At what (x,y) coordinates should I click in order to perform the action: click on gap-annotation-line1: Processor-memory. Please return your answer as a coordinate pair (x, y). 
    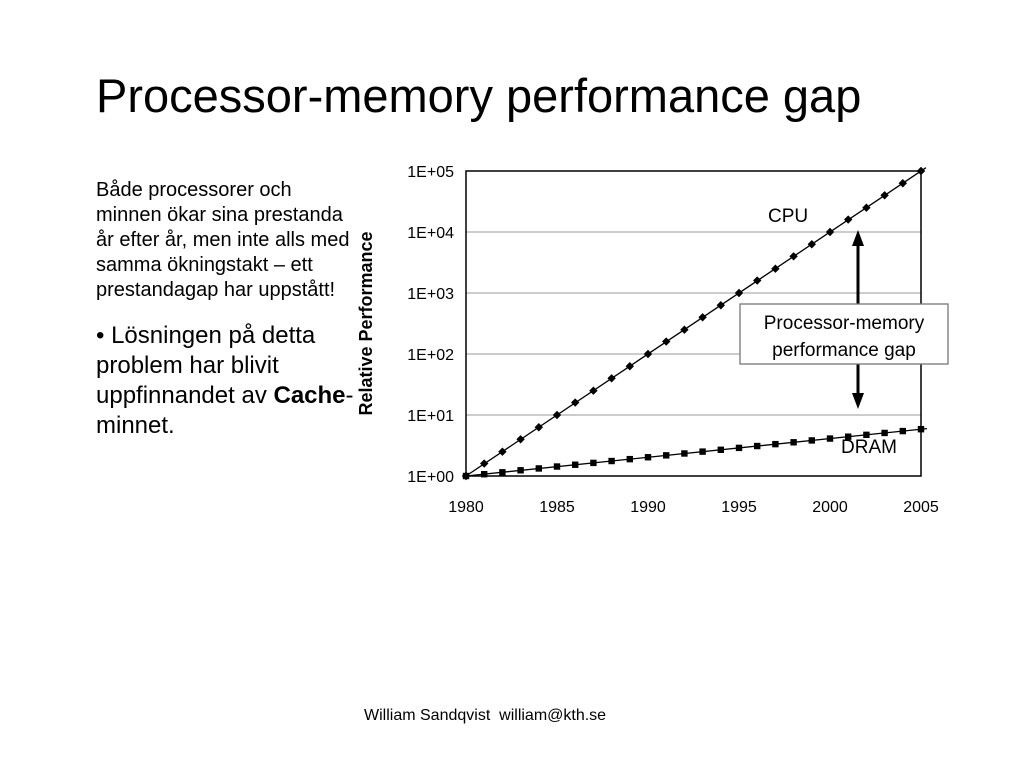
    Looking at the image, I should click on (844, 323).